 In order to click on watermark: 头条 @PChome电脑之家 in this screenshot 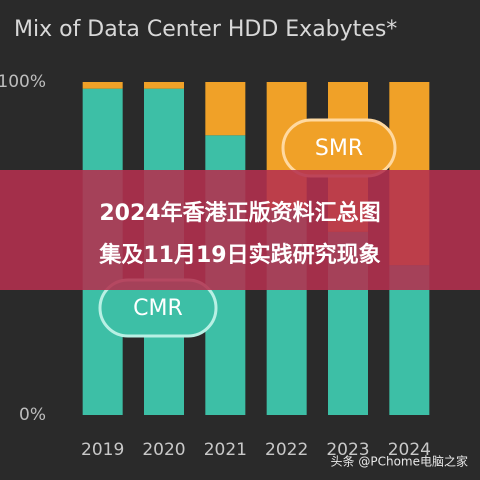, I will do `click(399, 461)`.